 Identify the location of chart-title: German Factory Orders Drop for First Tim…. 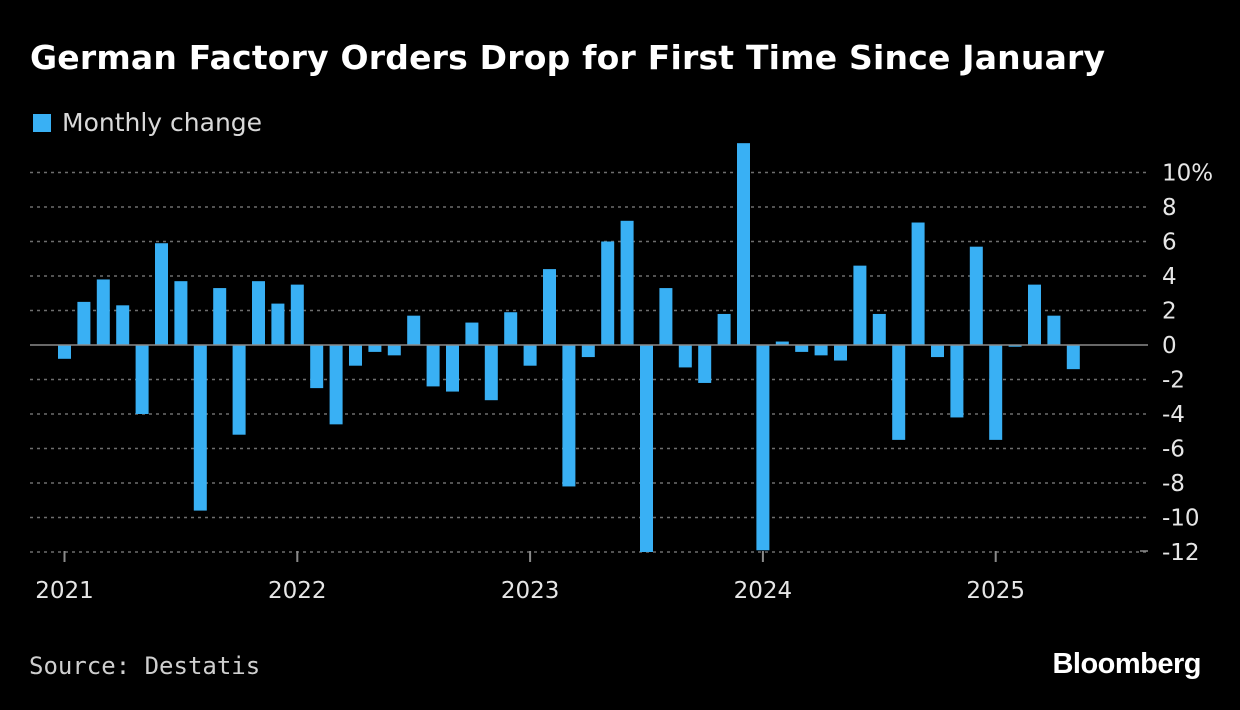
(568, 57).